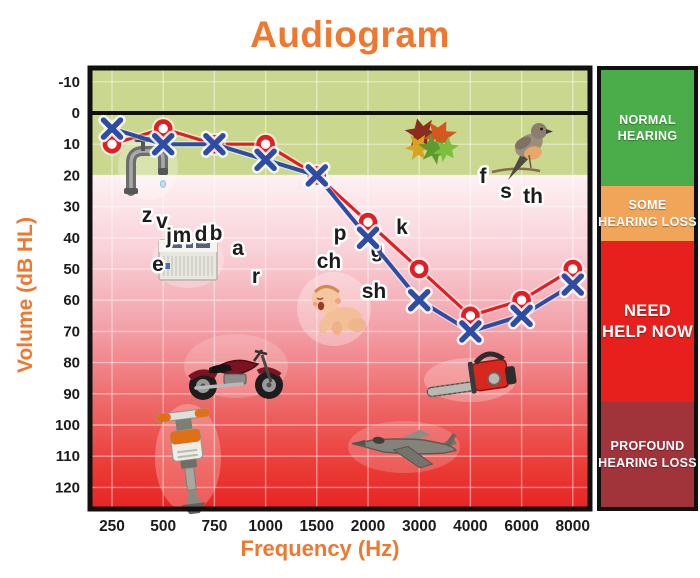 The width and height of the screenshot is (700, 578). I want to click on y-tick-110: 110, so click(68, 456).